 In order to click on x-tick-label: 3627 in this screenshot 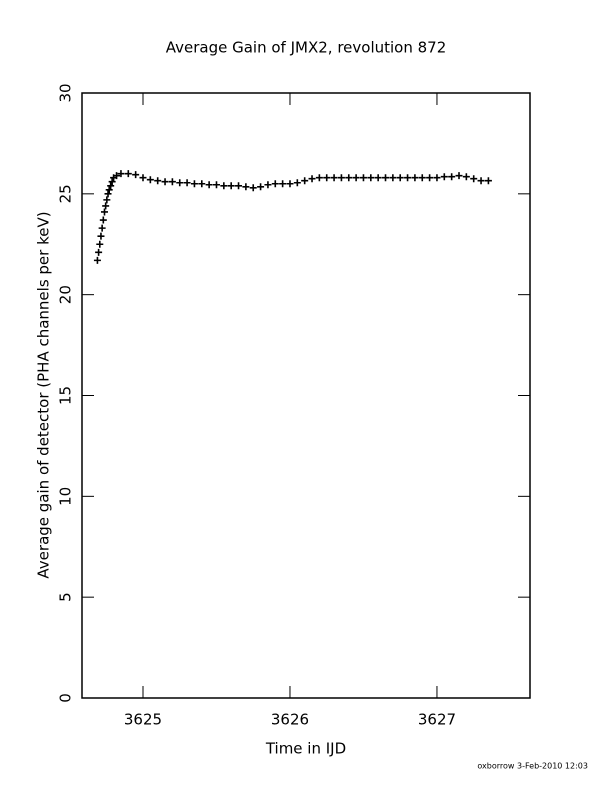, I will do `click(437, 720)`.